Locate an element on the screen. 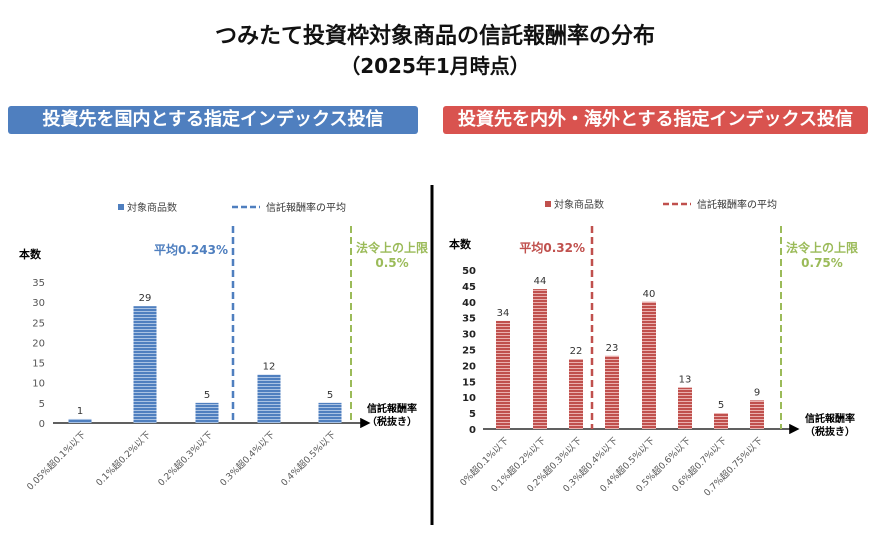 The height and width of the screenshot is (545, 870). chart0-legend-bar-label: 対象商品数 is located at coordinates (152, 207).